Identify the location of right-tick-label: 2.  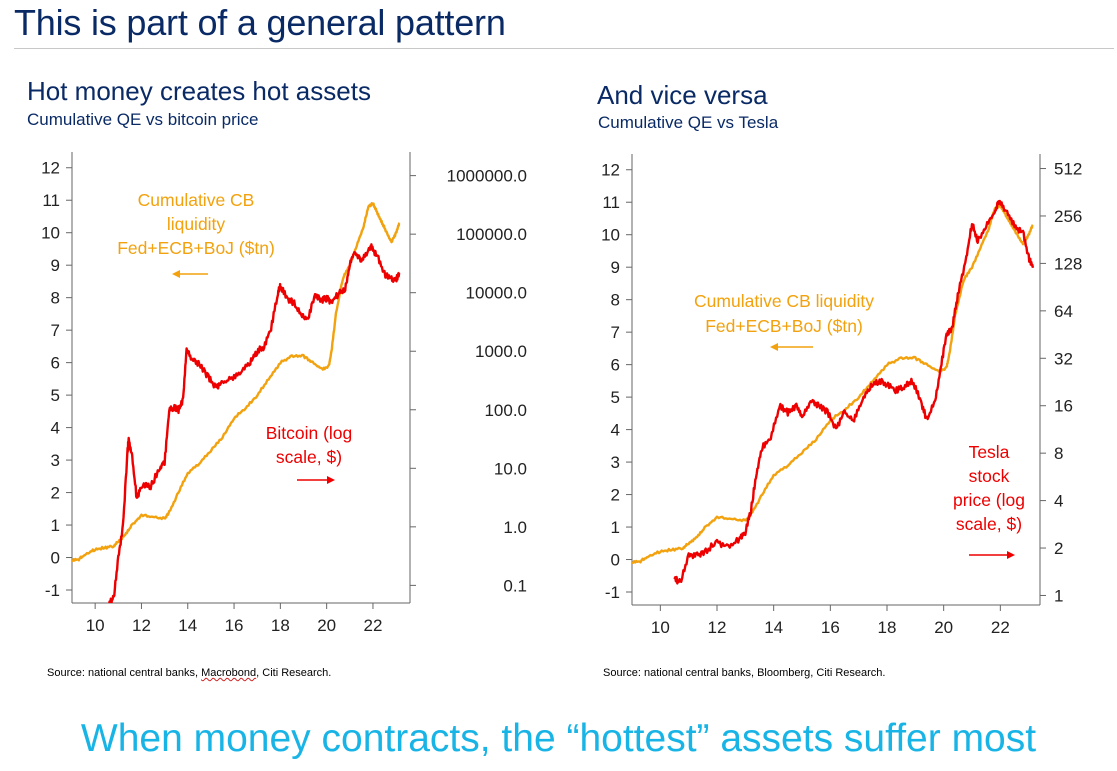
(1058, 548).